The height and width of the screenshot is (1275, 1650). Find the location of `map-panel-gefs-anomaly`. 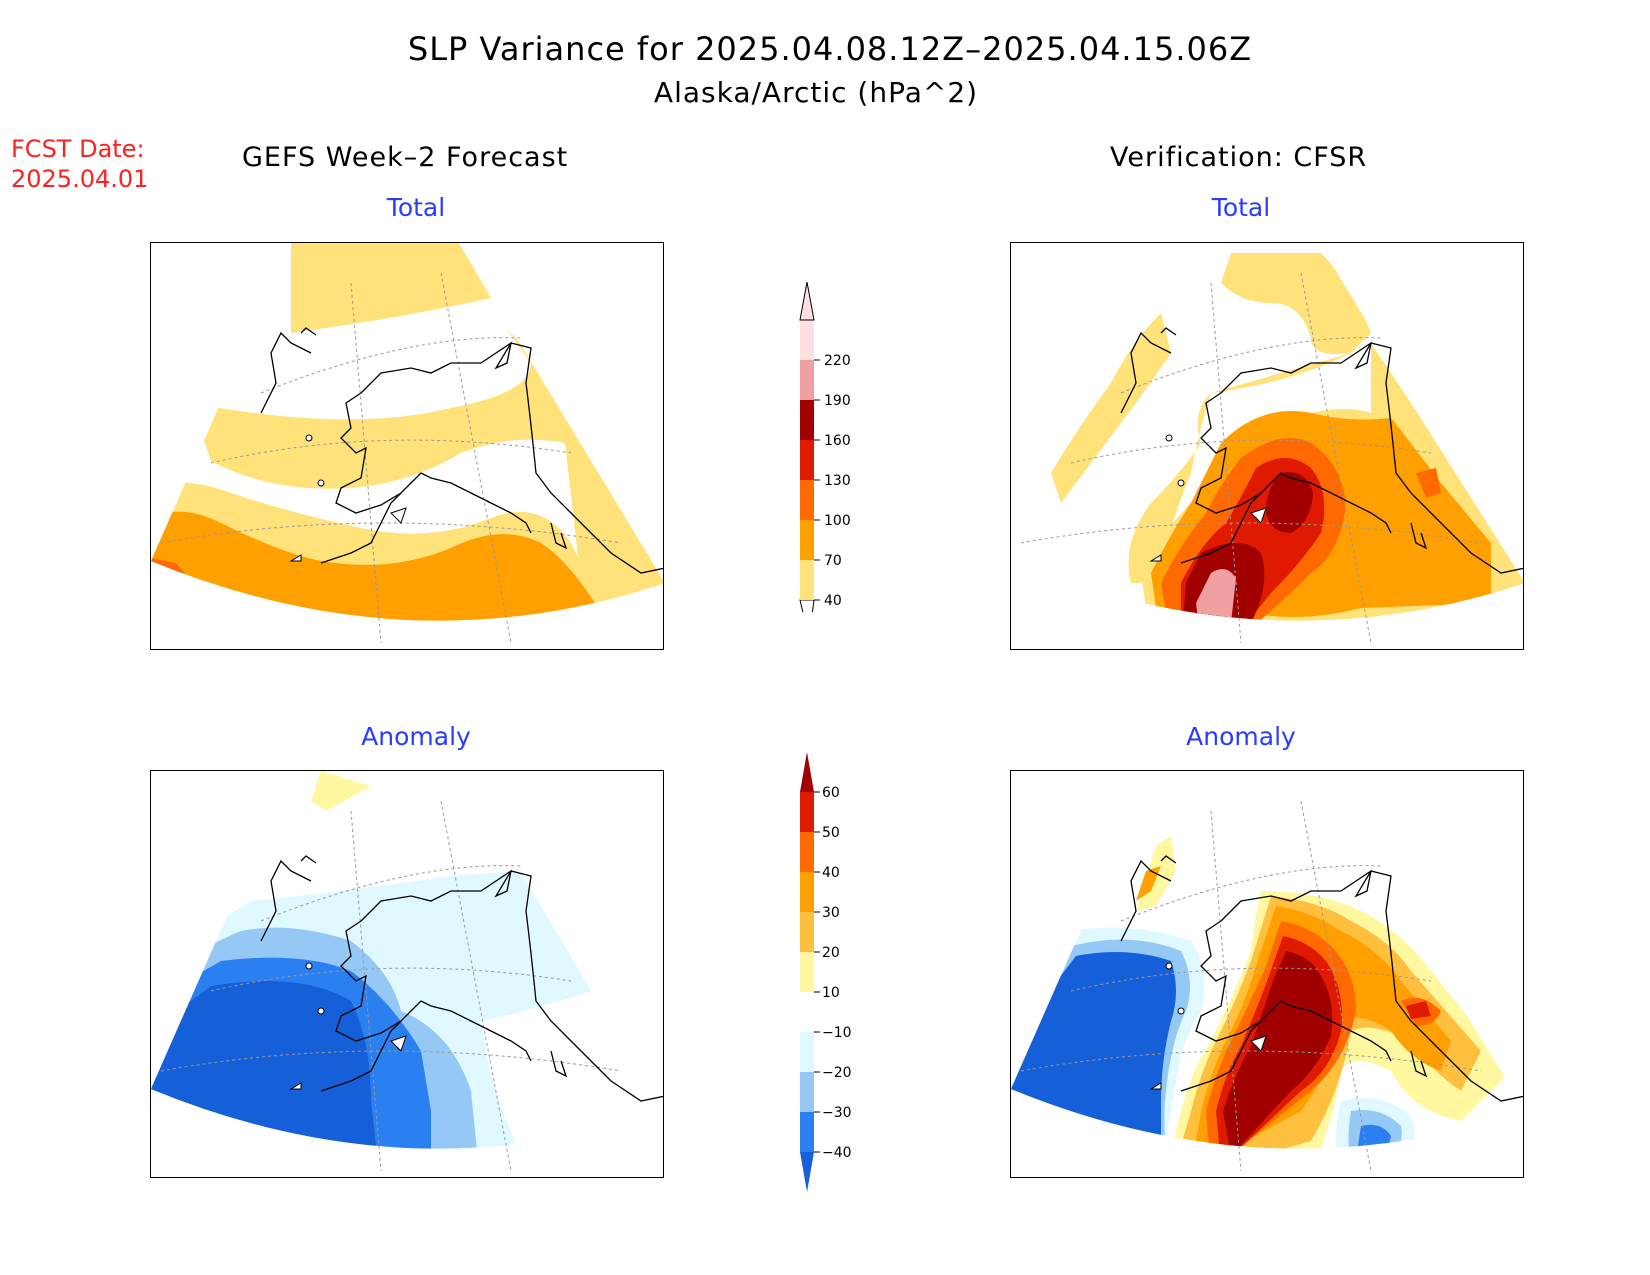

map-panel-gefs-anomaly is located at coordinates (407, 974).